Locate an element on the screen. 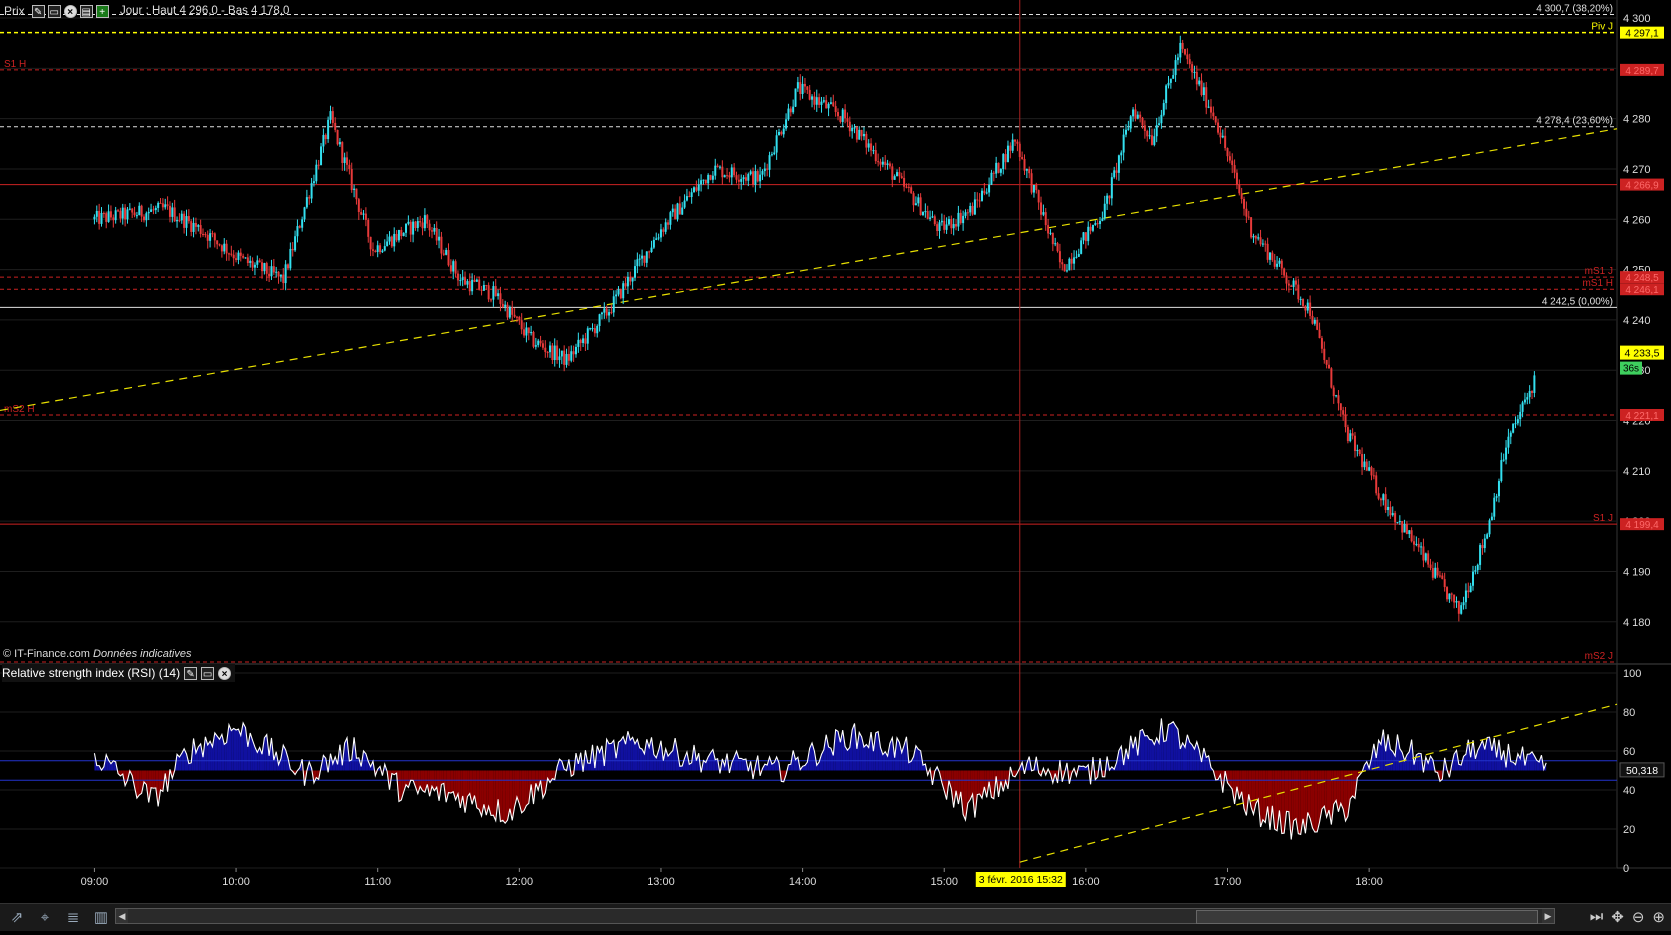  scroll-thumb is located at coordinates (1367, 917).